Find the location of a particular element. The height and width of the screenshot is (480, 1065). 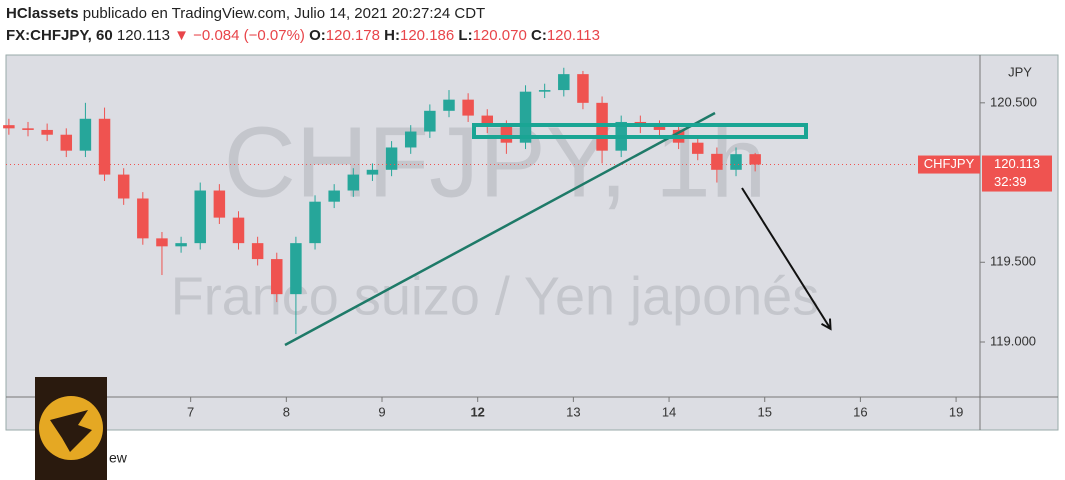

y-tick-label: 119.500 is located at coordinates (1013, 261).